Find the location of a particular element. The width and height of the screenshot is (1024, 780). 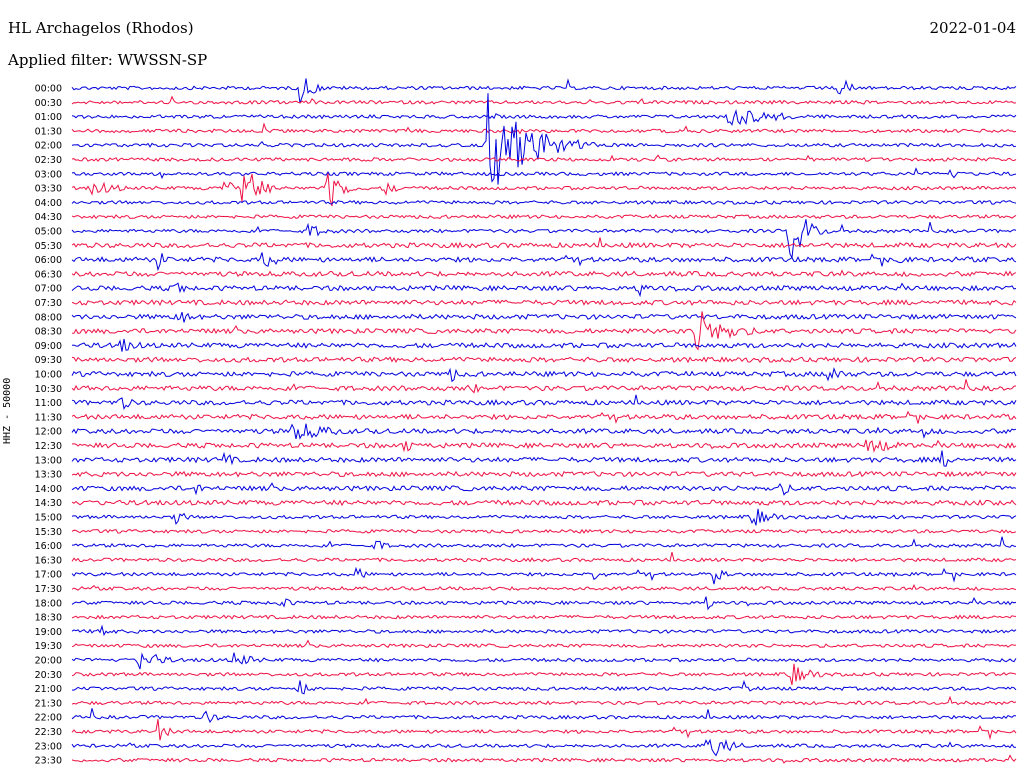

row-time-label: 16:00 is located at coordinates (48, 546).